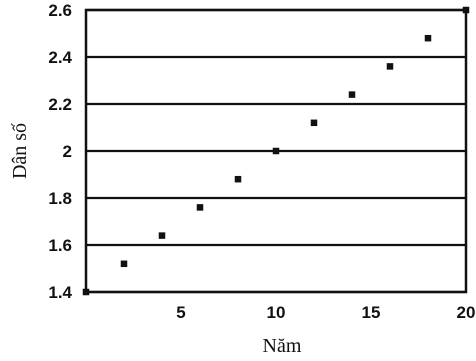  I want to click on y-tick-label: 2, so click(67, 151).